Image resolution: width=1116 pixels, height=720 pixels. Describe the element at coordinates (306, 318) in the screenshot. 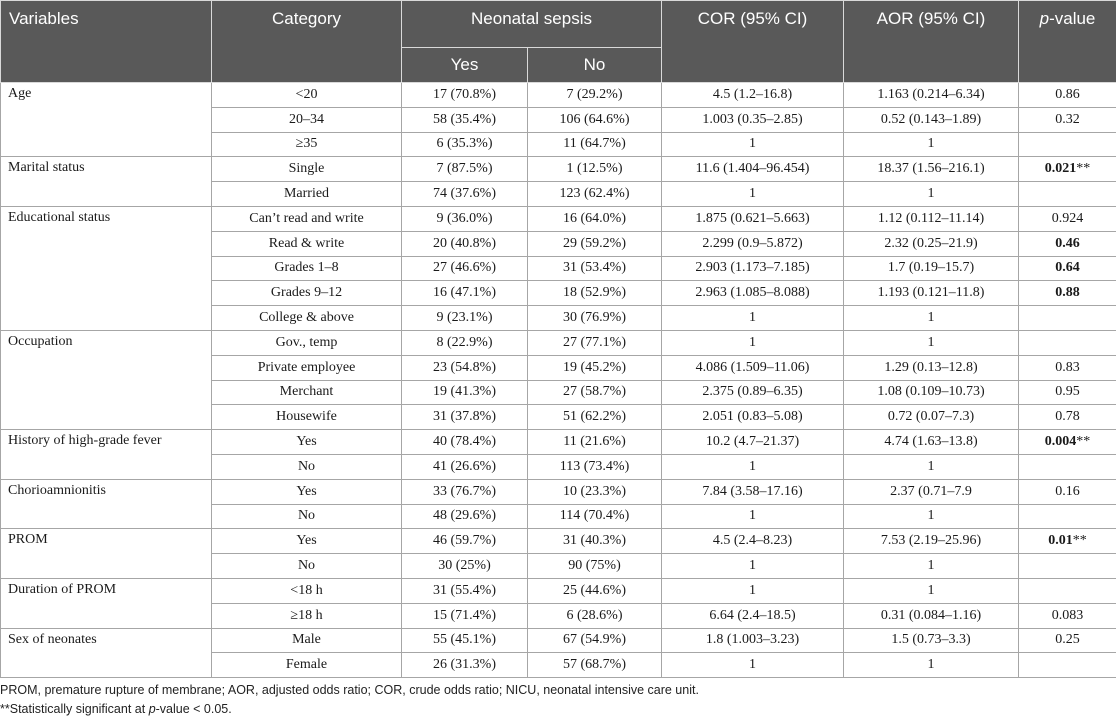

I see `cell-category: College & above` at that location.